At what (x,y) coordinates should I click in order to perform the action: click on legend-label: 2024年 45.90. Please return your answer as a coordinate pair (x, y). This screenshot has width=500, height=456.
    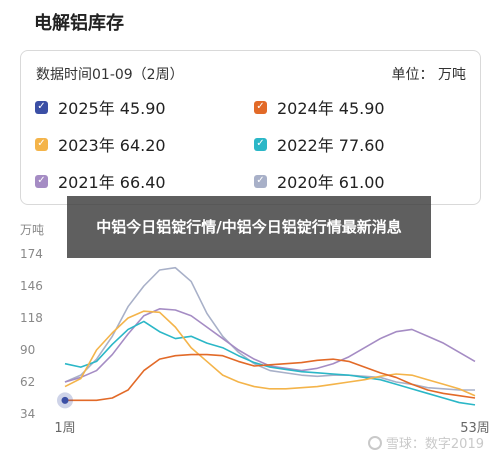
    Looking at the image, I should click on (331, 108).